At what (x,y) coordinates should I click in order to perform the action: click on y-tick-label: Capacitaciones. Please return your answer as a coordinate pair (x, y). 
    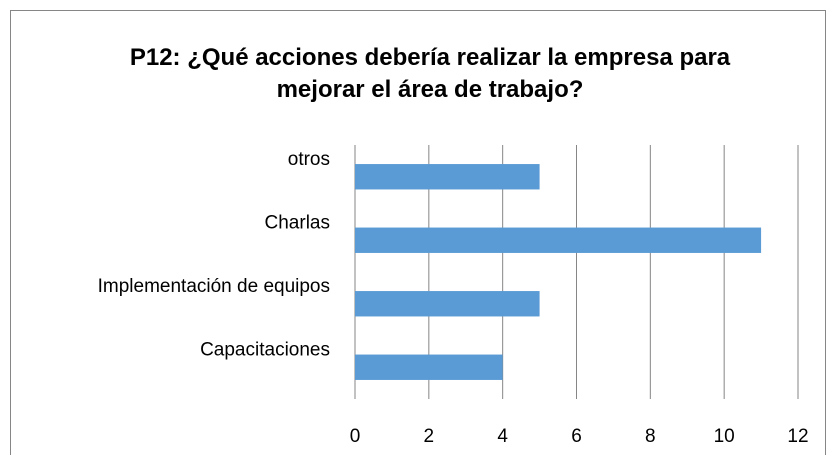
    Looking at the image, I should click on (265, 349).